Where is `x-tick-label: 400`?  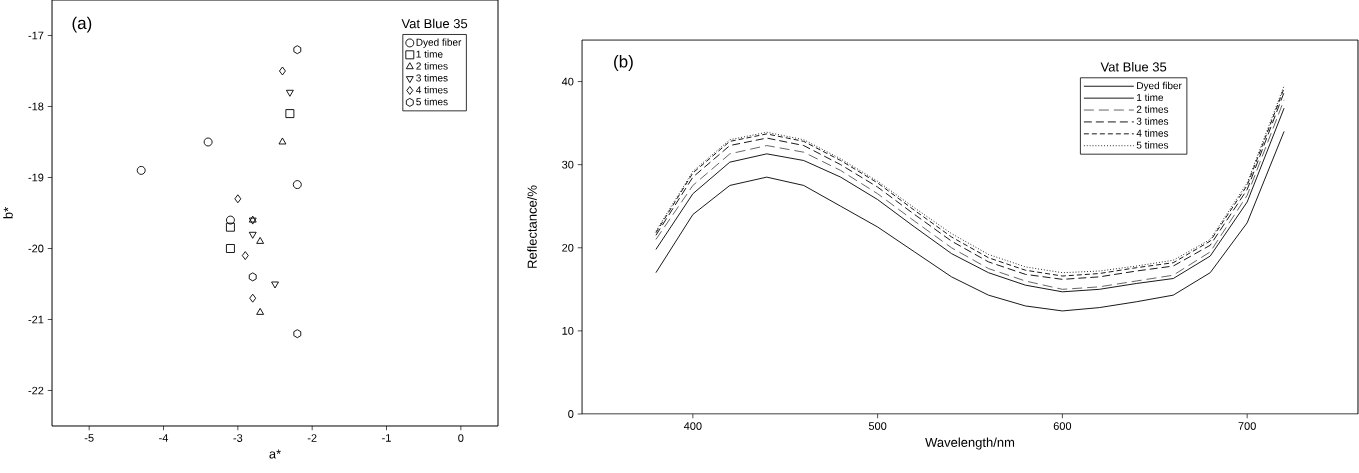 x-tick-label: 400 is located at coordinates (692, 426).